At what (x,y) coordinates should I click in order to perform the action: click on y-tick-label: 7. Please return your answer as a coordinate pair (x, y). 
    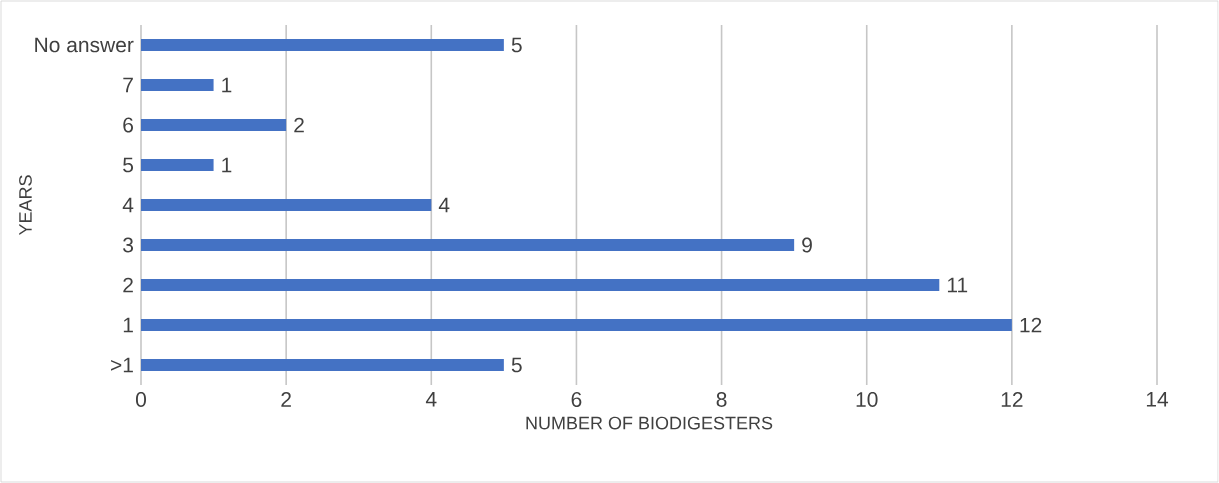
    Looking at the image, I should click on (128, 85).